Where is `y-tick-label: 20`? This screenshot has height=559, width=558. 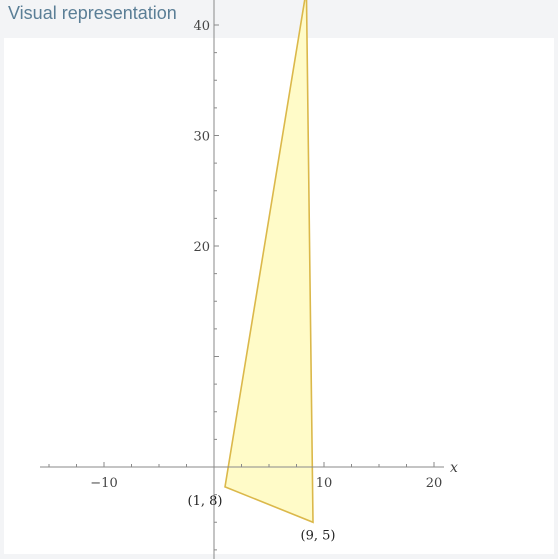 y-tick-label: 20 is located at coordinates (201, 247).